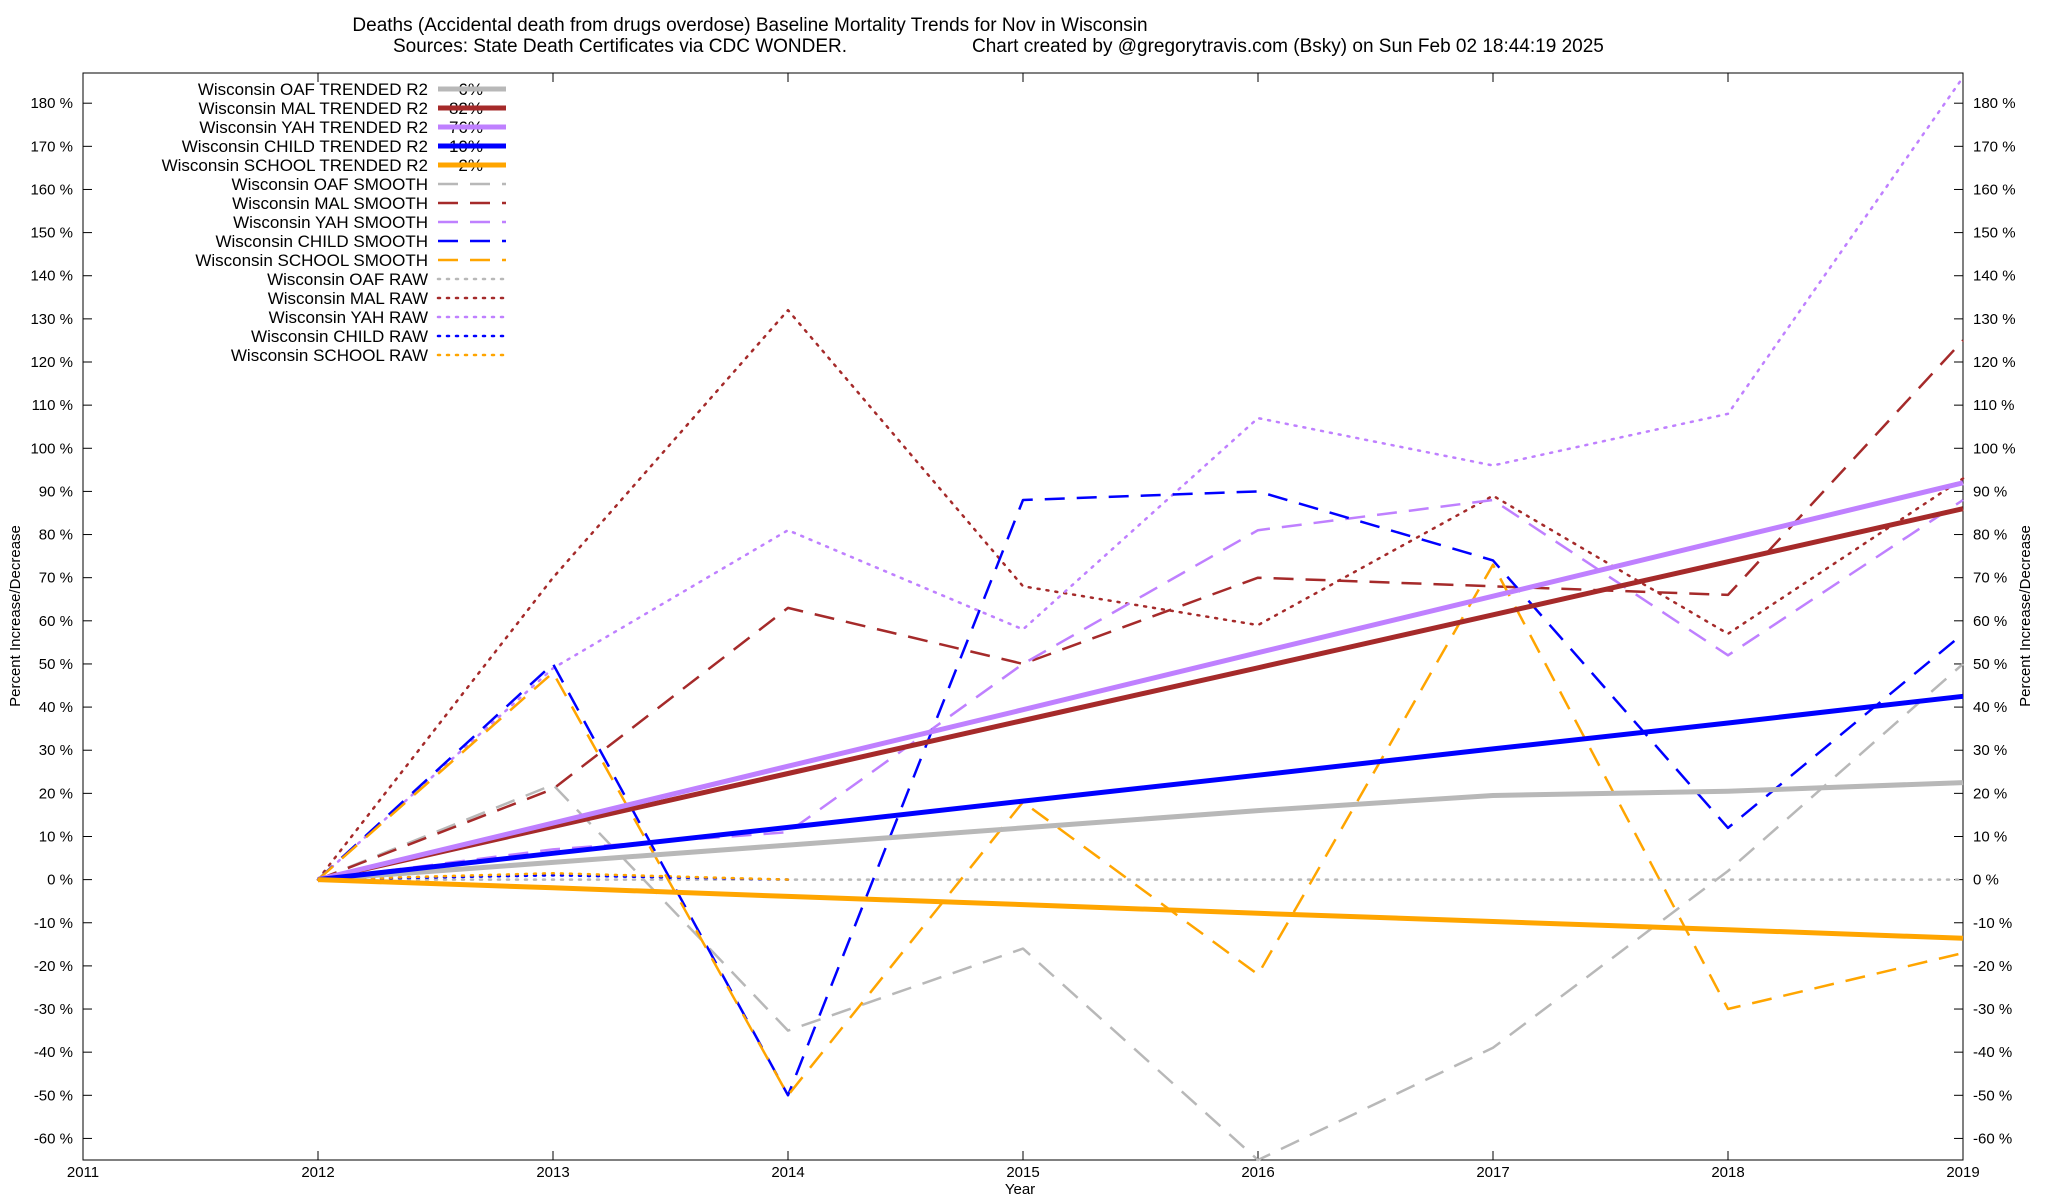 The height and width of the screenshot is (1200, 2048). What do you see at coordinates (51, 189) in the screenshot?
I see `y-tick-label-left: 160 %` at bounding box center [51, 189].